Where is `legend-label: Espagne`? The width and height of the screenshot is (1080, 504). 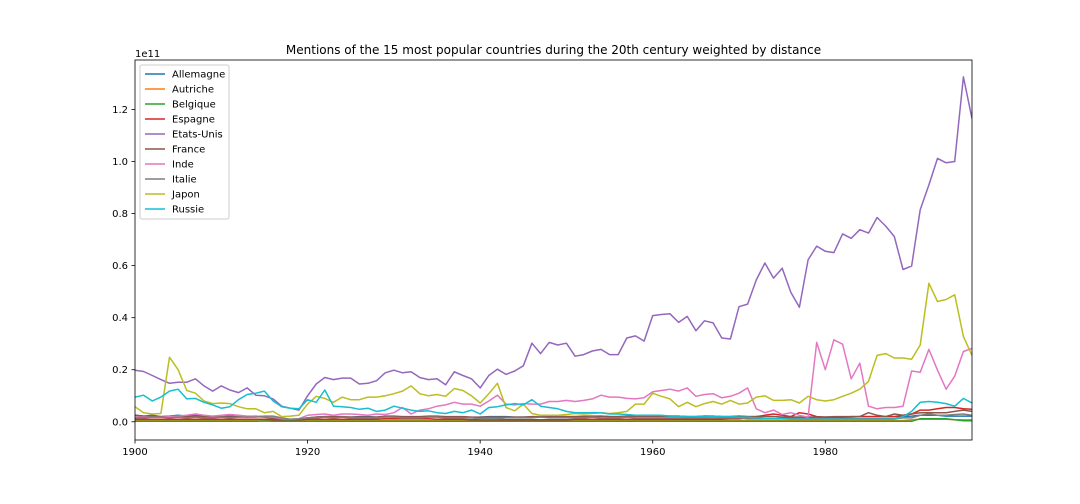
legend-label: Espagne is located at coordinates (193, 120).